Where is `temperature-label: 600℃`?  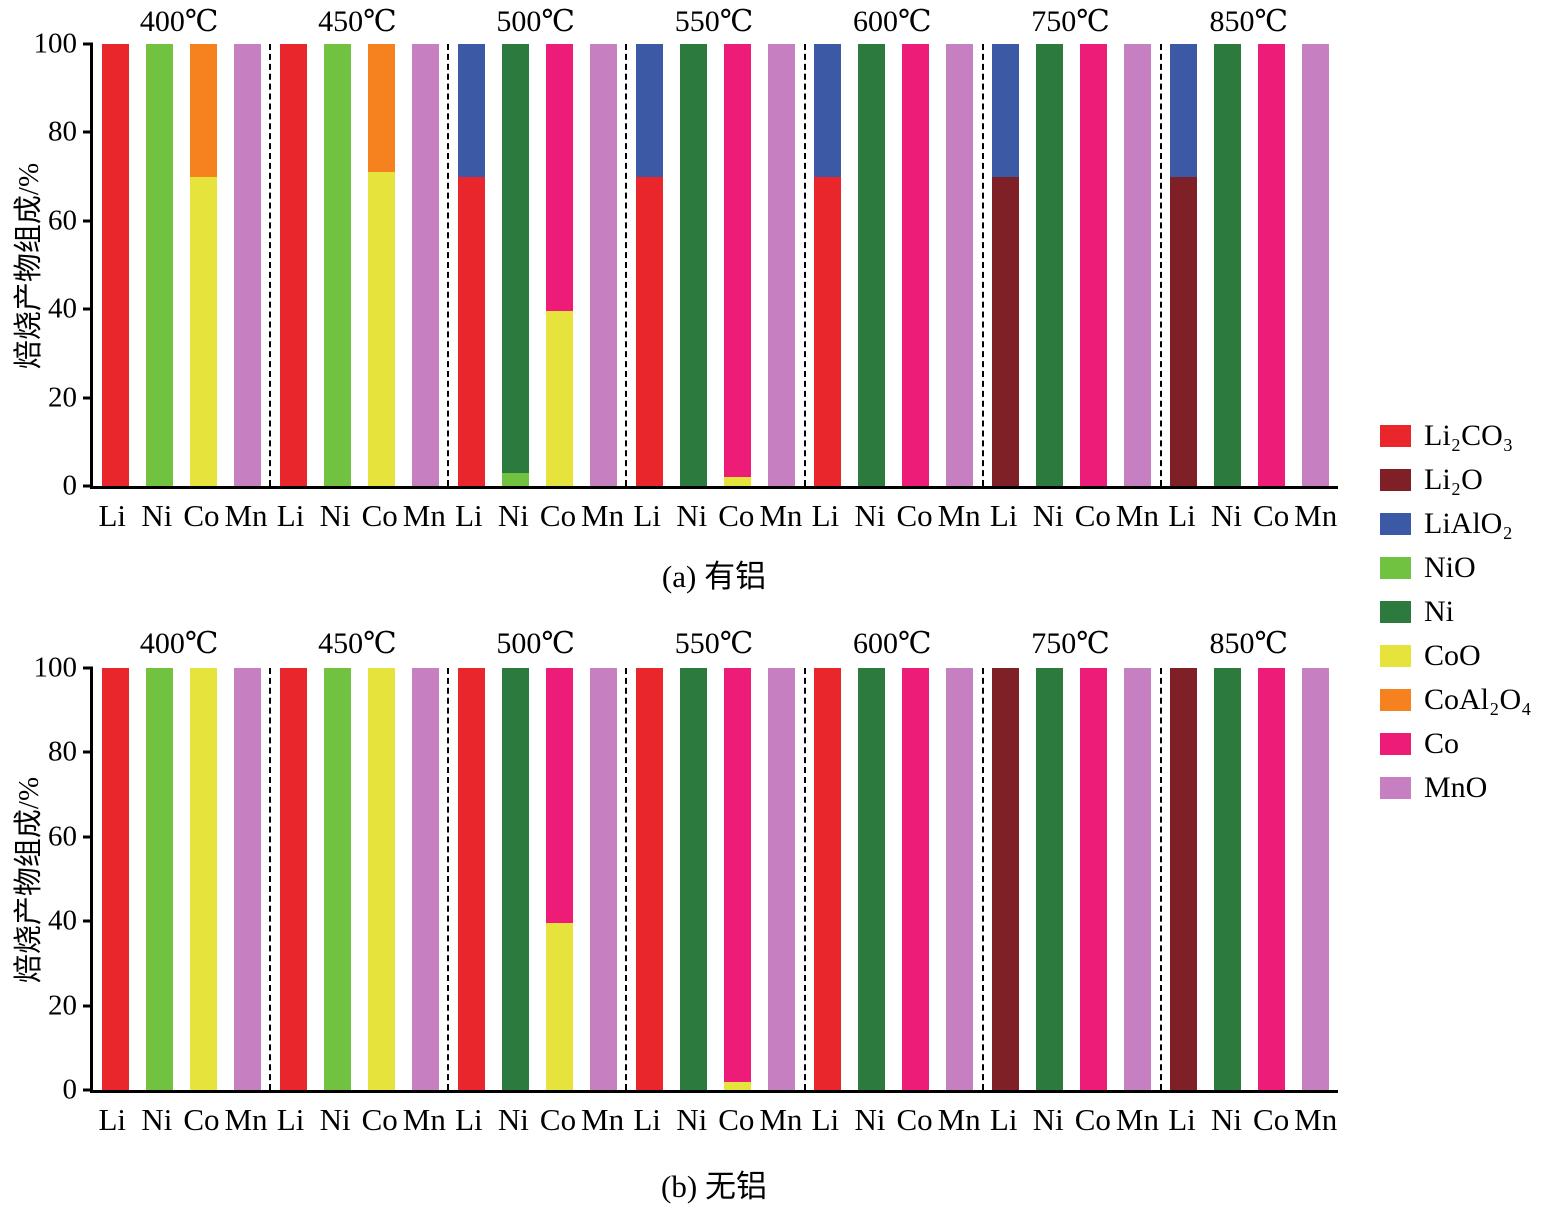 temperature-label: 600℃ is located at coordinates (892, 21).